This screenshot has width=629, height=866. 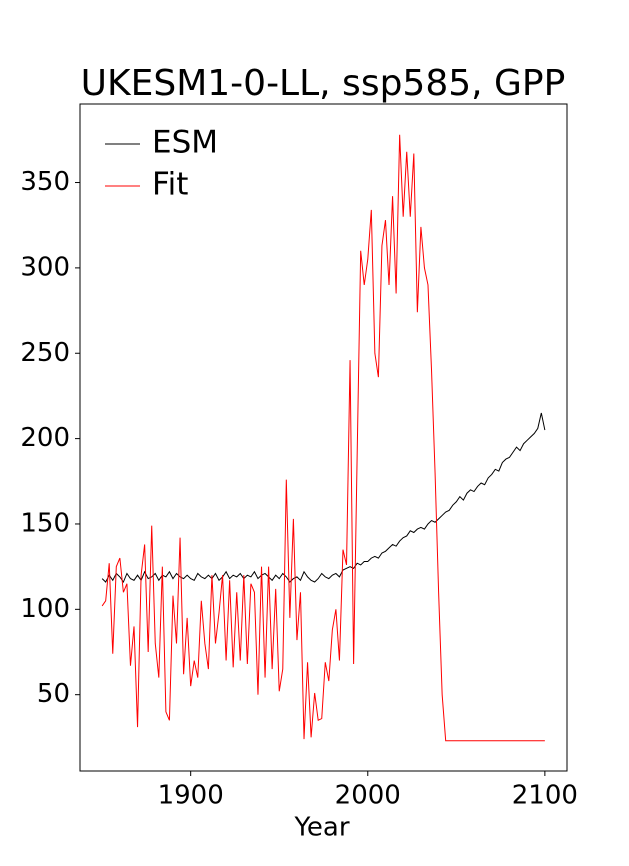 I want to click on y-tick-label: 350, so click(x=45, y=182).